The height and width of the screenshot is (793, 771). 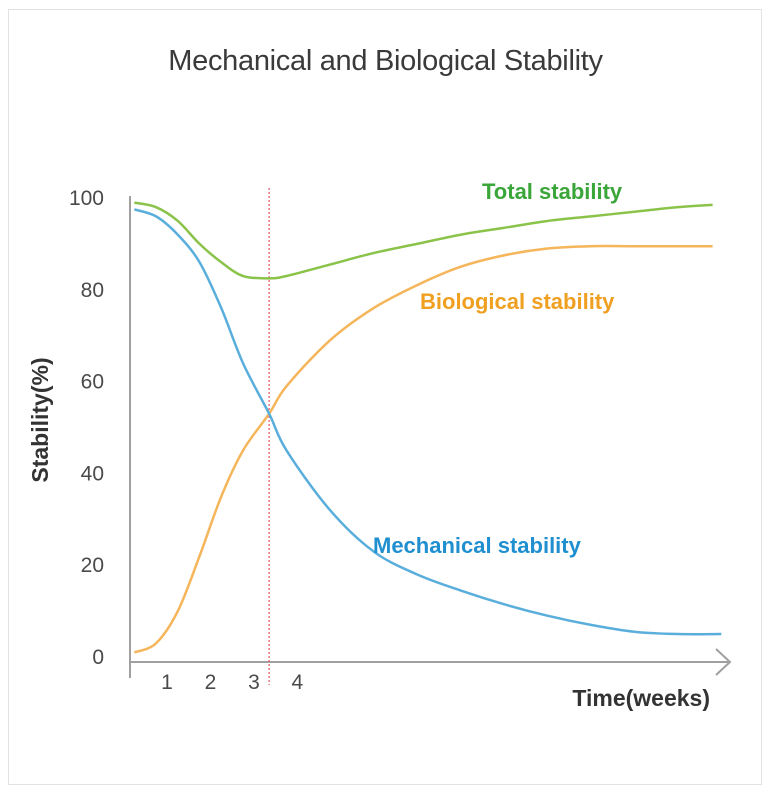 I want to click on x-tick-label: 2, so click(x=211, y=682).